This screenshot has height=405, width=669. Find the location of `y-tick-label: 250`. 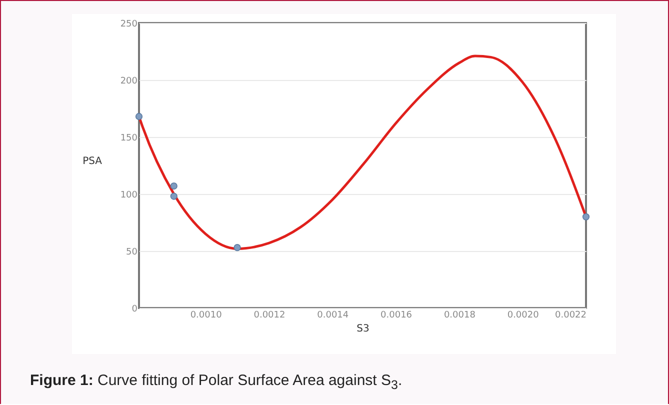

y-tick-label: 250 is located at coordinates (129, 25).